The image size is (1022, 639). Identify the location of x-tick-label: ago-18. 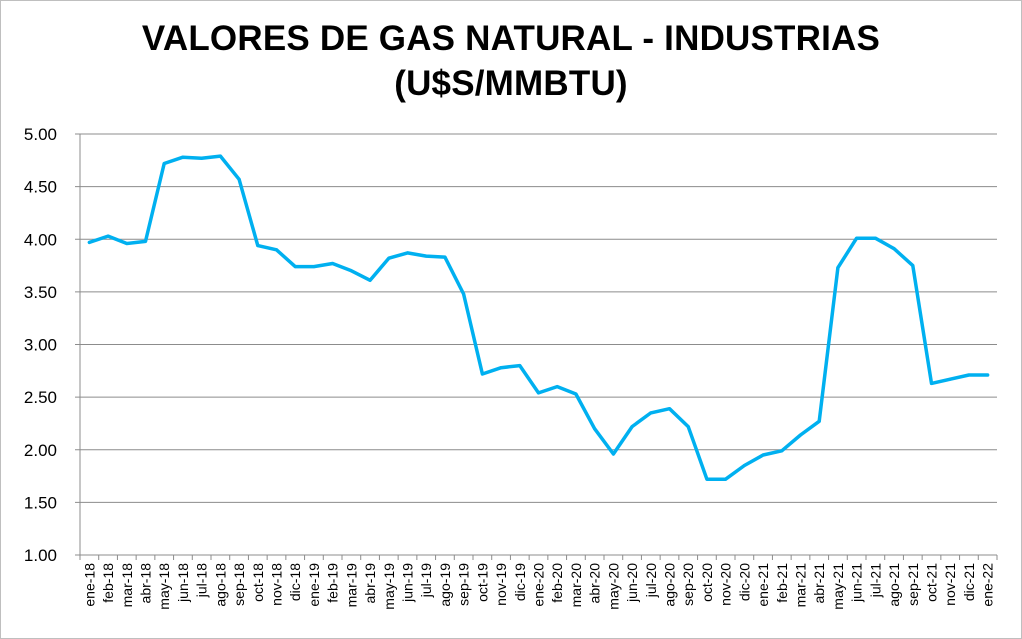
(220, 585).